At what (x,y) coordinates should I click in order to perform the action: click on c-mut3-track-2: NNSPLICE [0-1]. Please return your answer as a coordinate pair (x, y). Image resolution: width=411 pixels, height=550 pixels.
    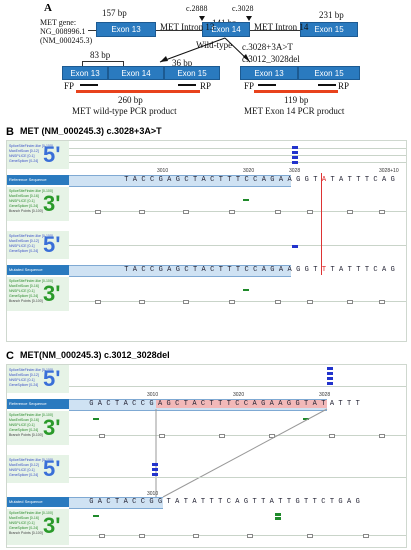
    Looking at the image, I should click on (22, 523).